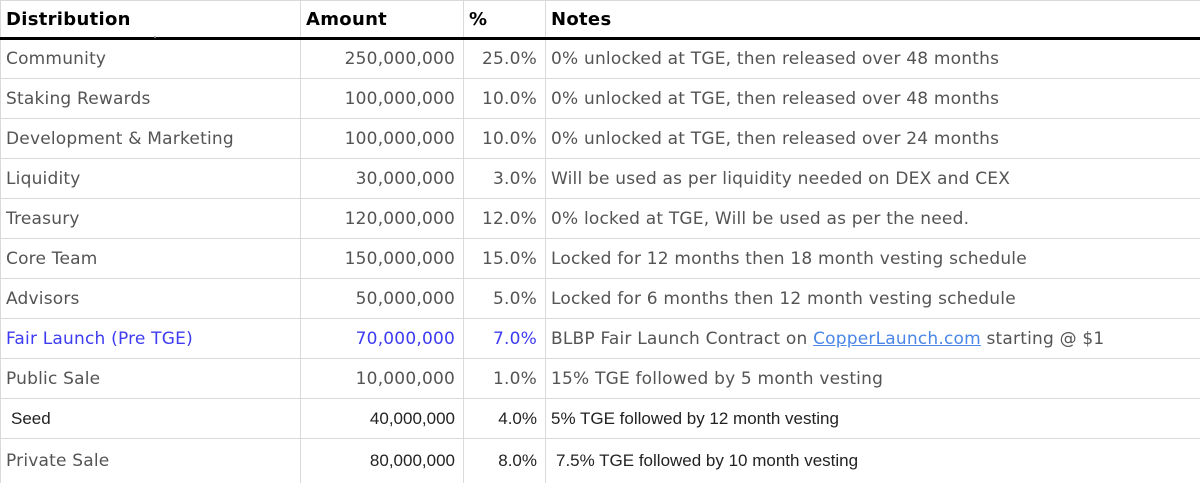  Describe the element at coordinates (504, 20) in the screenshot. I see `column-header-percent: %` at that location.